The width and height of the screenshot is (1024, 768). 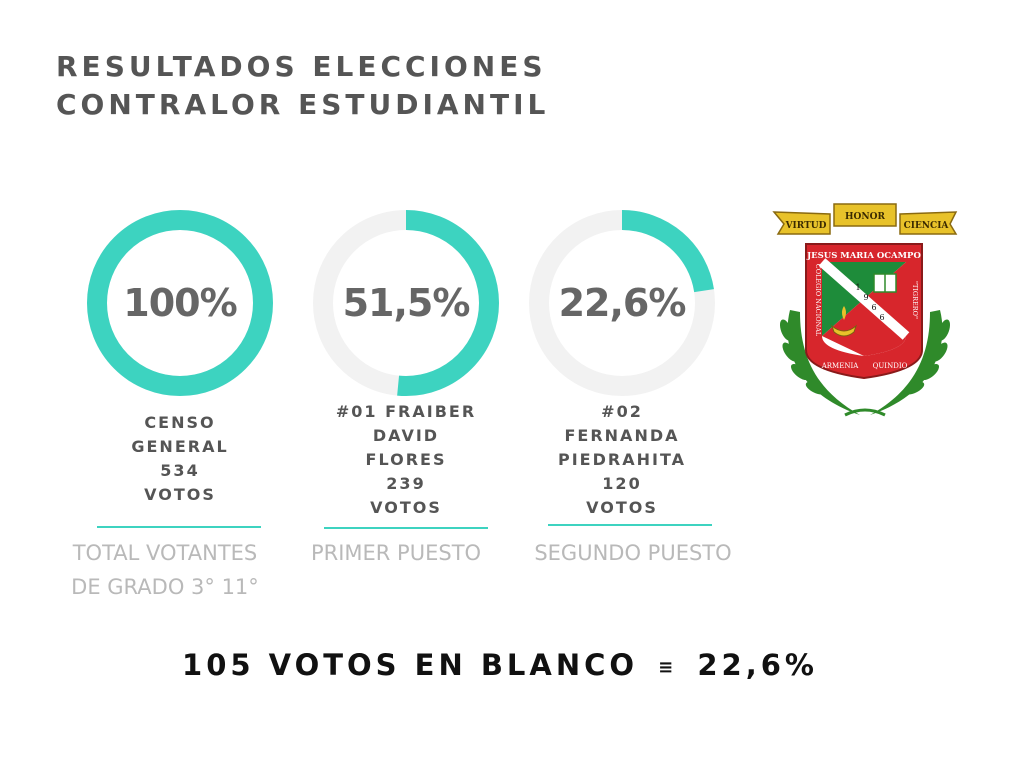 What do you see at coordinates (840, 366) in the screenshot?
I see `emblem-bottom-left-text: ARMENIA` at bounding box center [840, 366].